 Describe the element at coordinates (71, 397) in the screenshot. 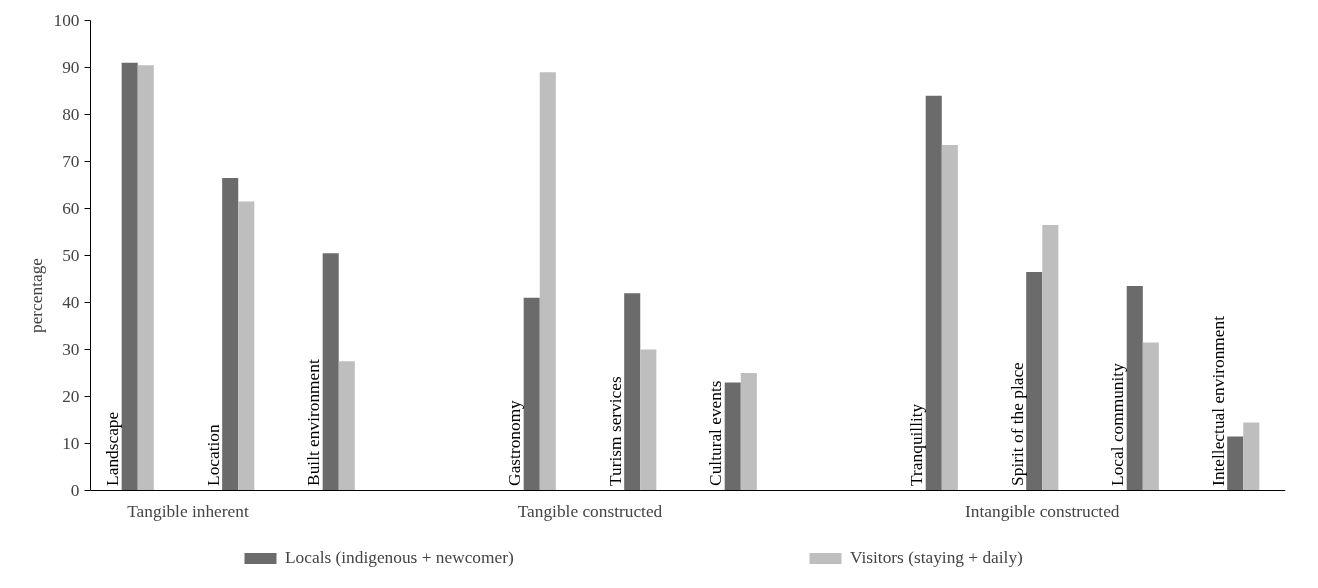

I see `y-tick-label: 20` at that location.